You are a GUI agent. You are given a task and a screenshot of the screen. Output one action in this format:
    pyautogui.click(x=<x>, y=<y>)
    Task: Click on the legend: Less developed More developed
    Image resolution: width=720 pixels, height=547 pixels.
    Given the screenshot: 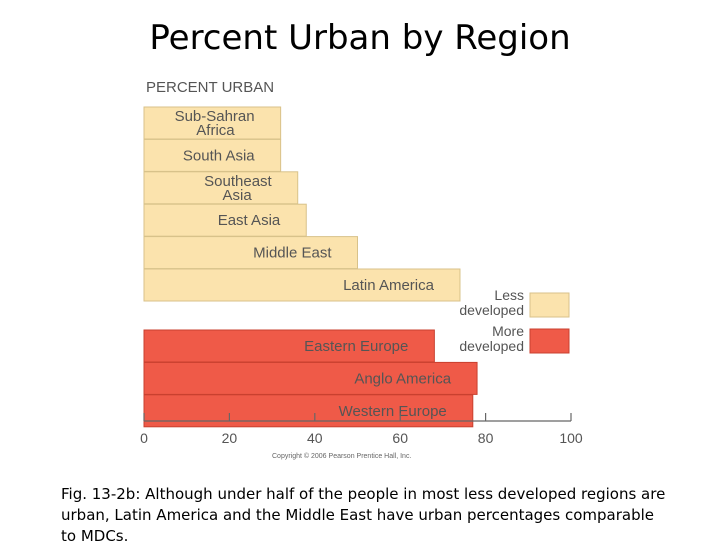 What is the action you would take?
    pyautogui.click(x=514, y=320)
    